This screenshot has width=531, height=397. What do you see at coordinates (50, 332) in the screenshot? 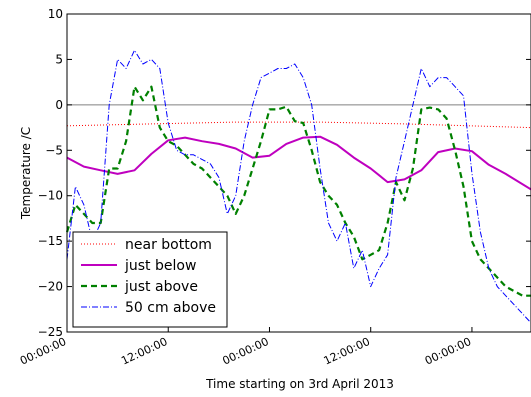
I see `y-tick-label: −25` at bounding box center [50, 332].